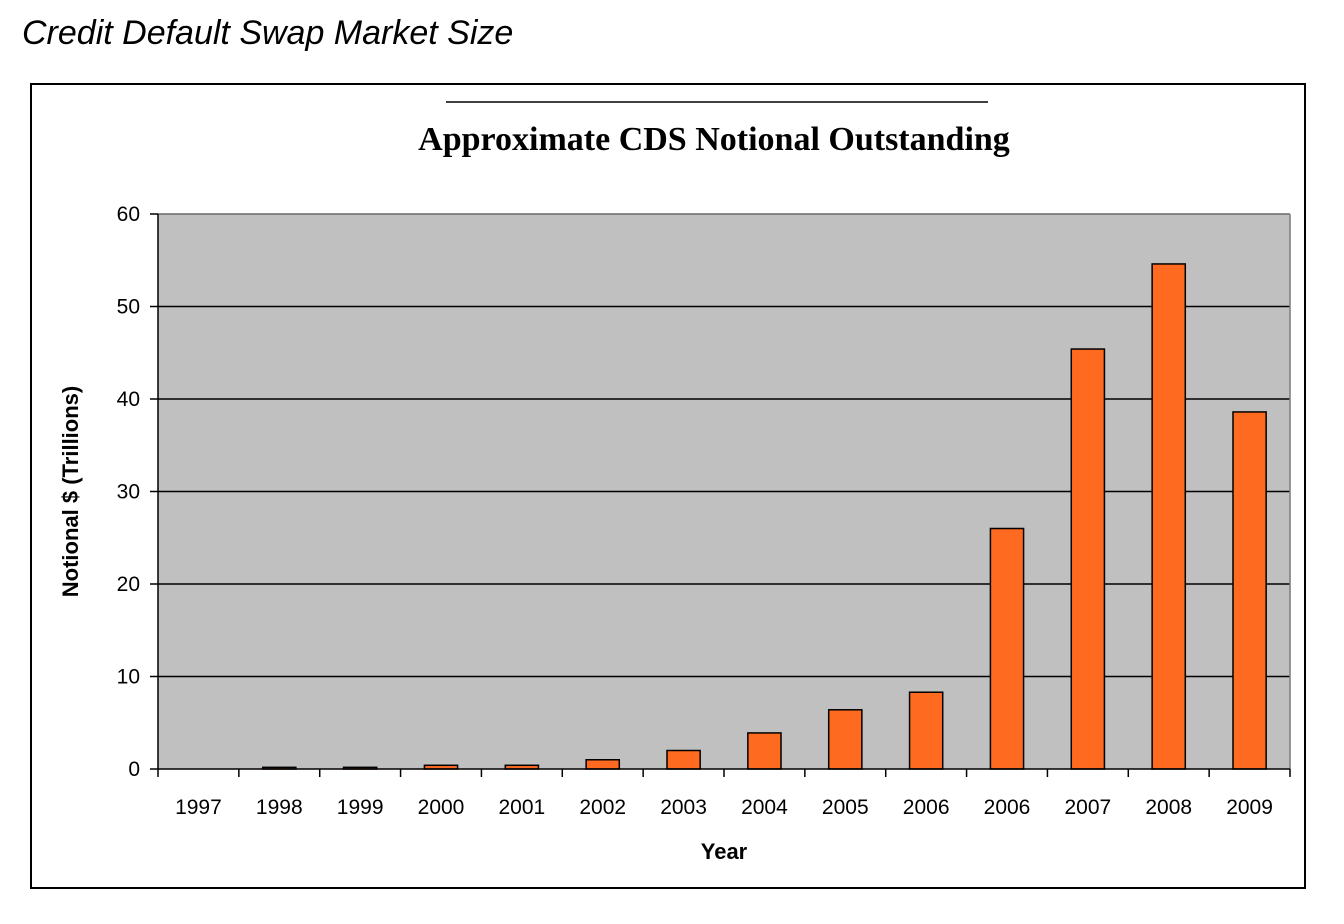  I want to click on y-tick-label: 50, so click(128, 307).